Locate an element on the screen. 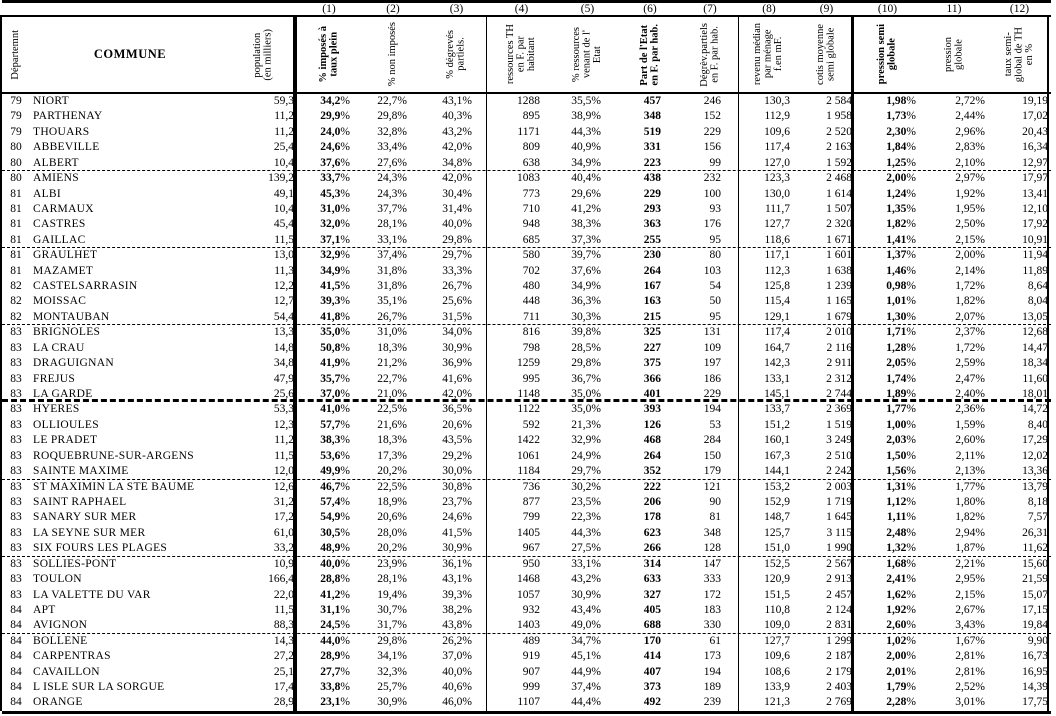  cell-col10: 1,25% is located at coordinates (901, 162).